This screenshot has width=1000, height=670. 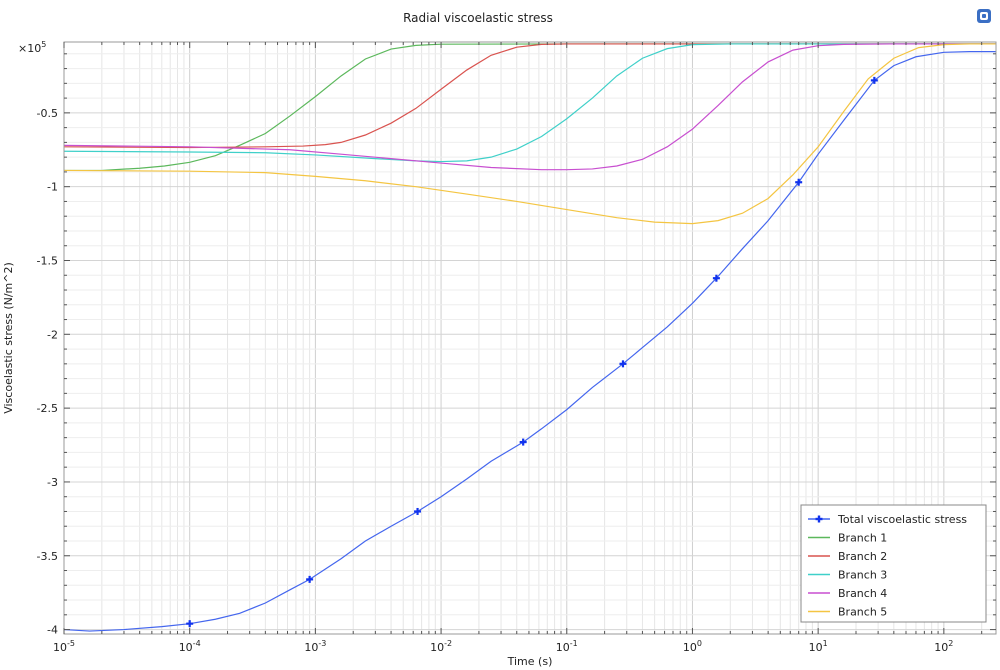 I want to click on series-line, so click(x=529, y=96).